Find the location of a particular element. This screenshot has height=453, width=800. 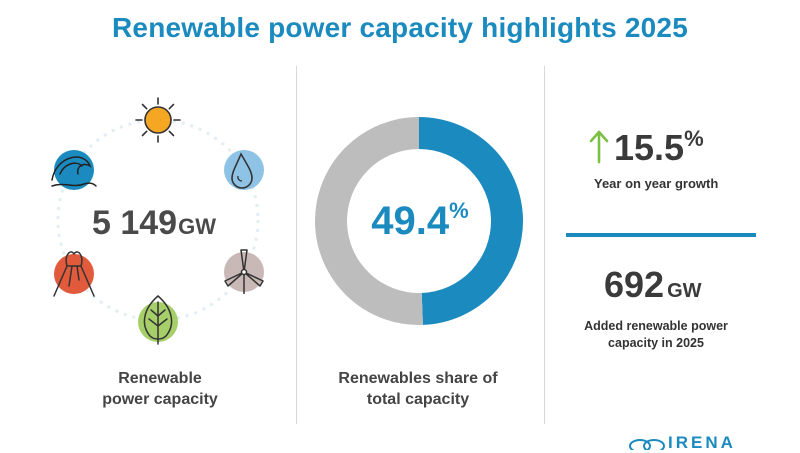

capacity-unit: GW is located at coordinates (197, 226).